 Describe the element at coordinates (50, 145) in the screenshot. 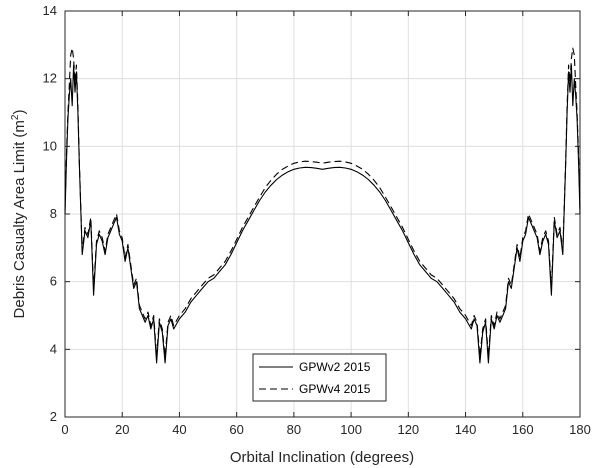

I see `y-tick-label: 10` at that location.